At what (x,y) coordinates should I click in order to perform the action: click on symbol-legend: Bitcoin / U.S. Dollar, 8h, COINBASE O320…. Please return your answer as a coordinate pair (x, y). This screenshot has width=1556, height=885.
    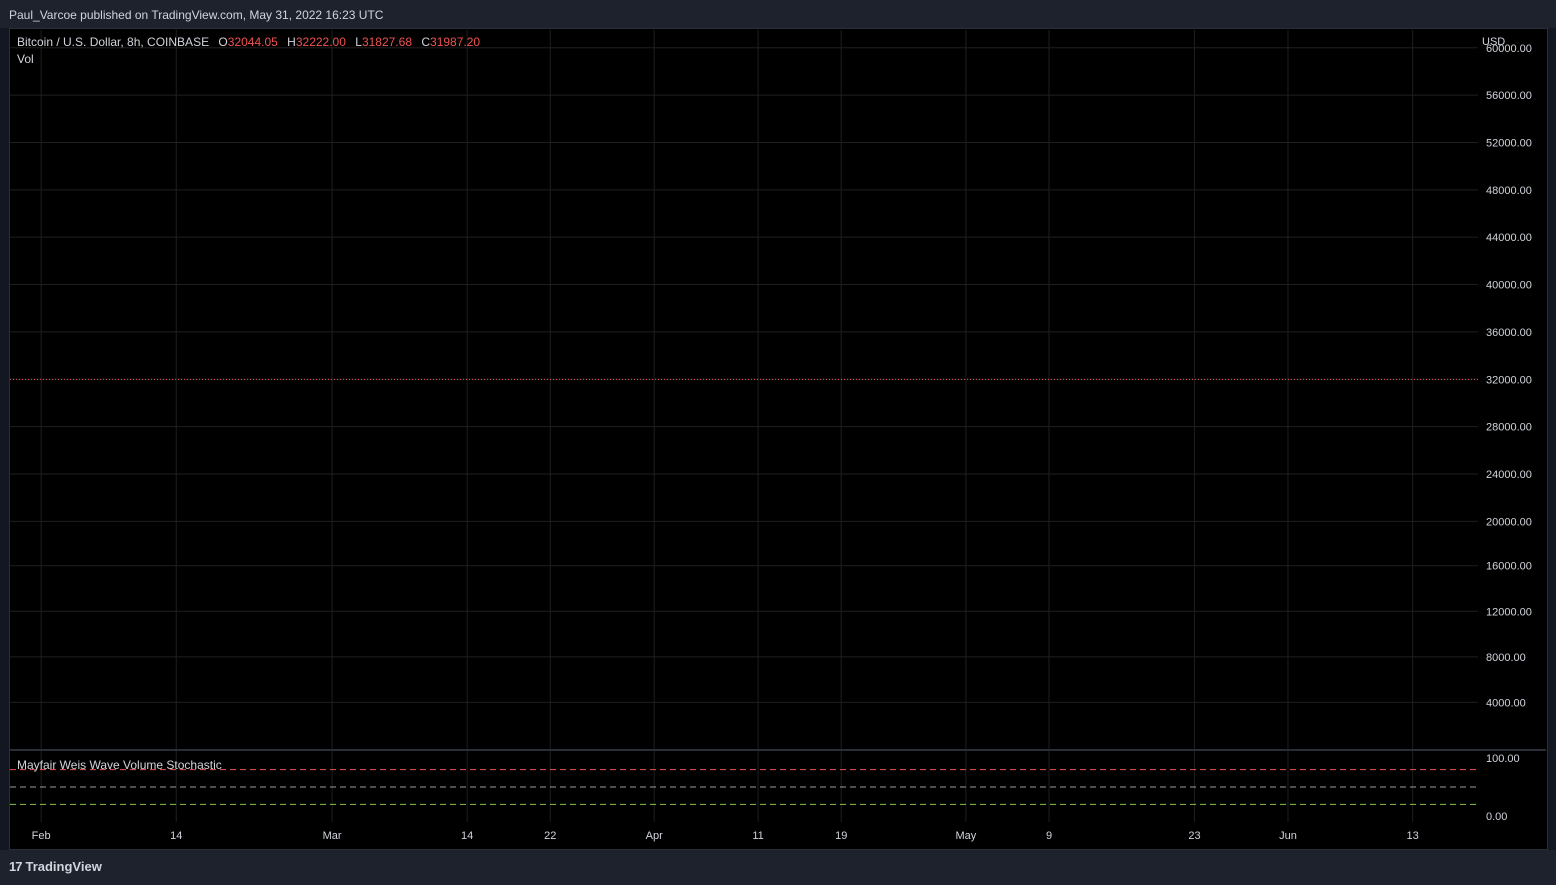
    Looking at the image, I should click on (251, 42).